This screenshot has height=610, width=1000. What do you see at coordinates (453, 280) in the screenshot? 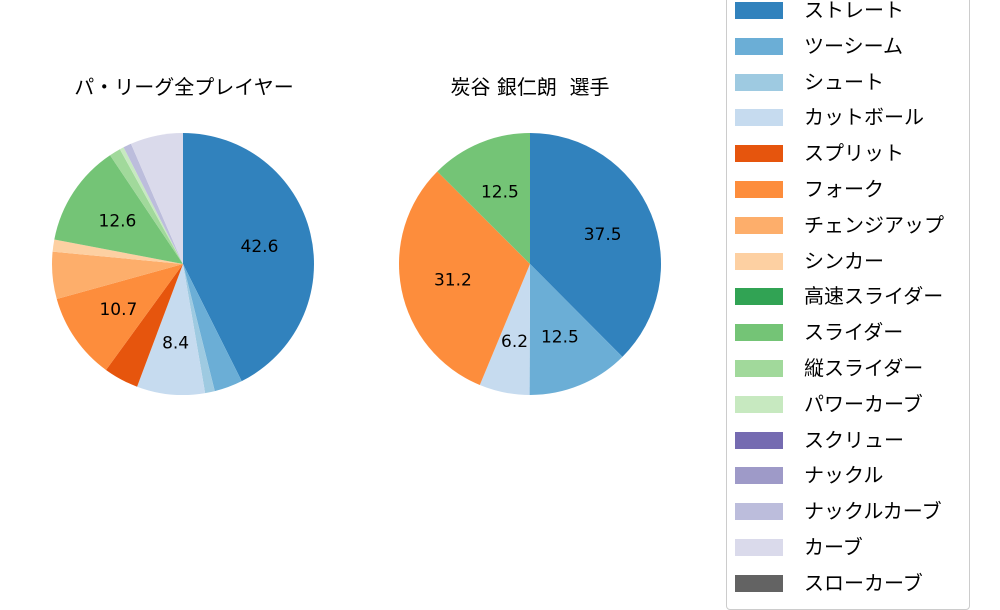
I see `slice-percent-label: 31.2` at bounding box center [453, 280].